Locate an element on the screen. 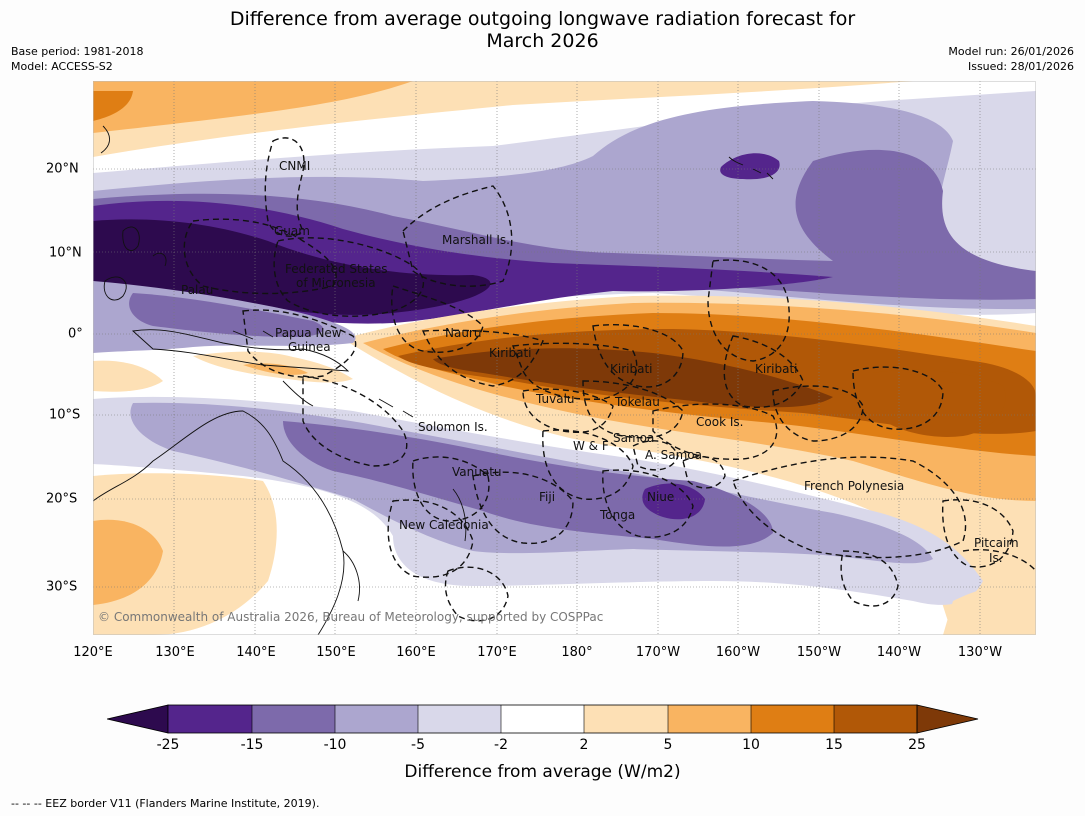 The image size is (1085, 816). label-fsm-2: of Micronesia is located at coordinates (336, 283).